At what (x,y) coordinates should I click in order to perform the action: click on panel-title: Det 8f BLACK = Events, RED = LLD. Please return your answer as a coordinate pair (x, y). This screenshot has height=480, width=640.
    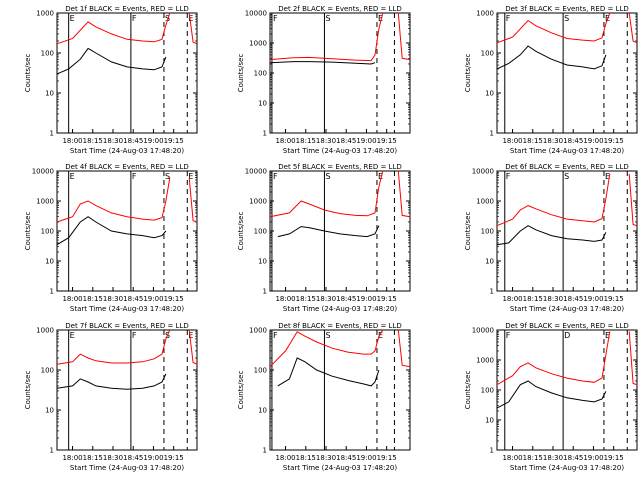
    Looking at the image, I should click on (339, 326).